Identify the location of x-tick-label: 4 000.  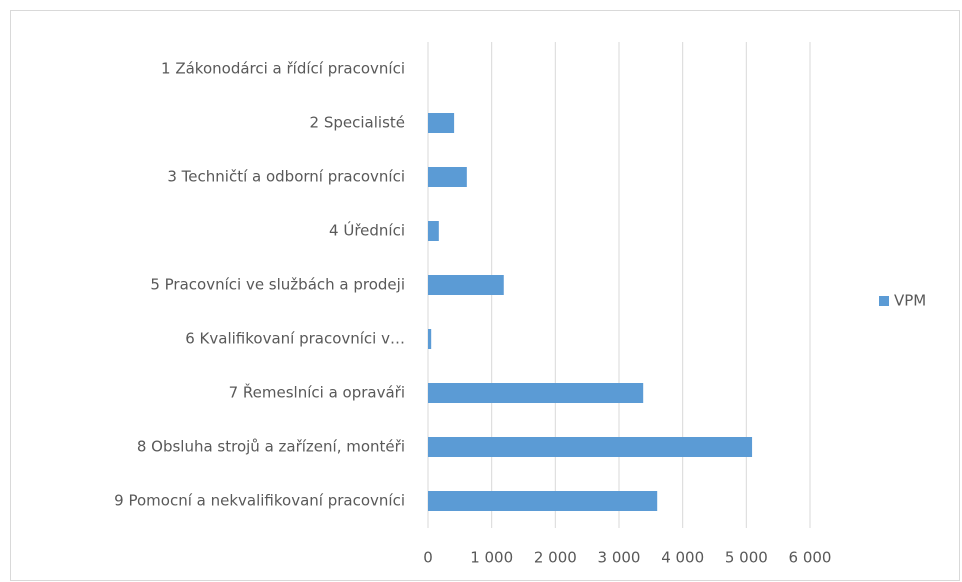
(682, 558).